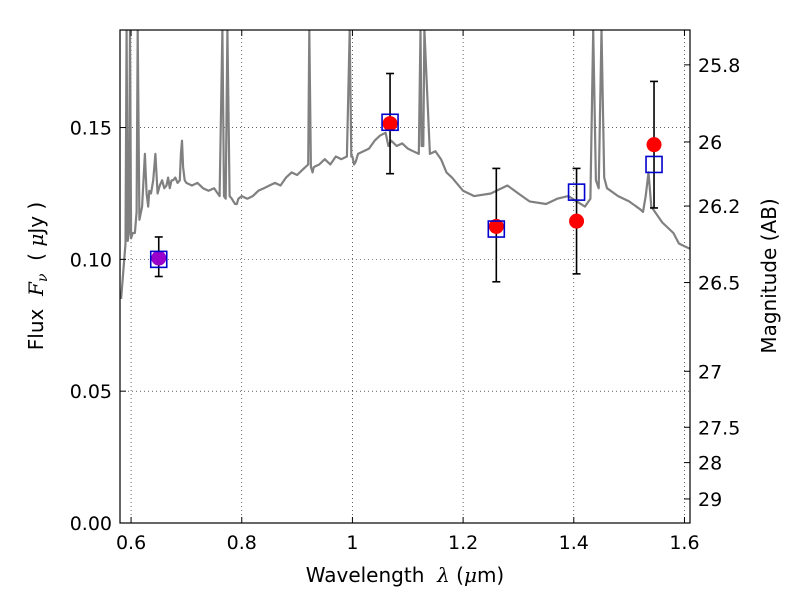  I want to click on y-axis-title-symbol: F, so click(36, 289).